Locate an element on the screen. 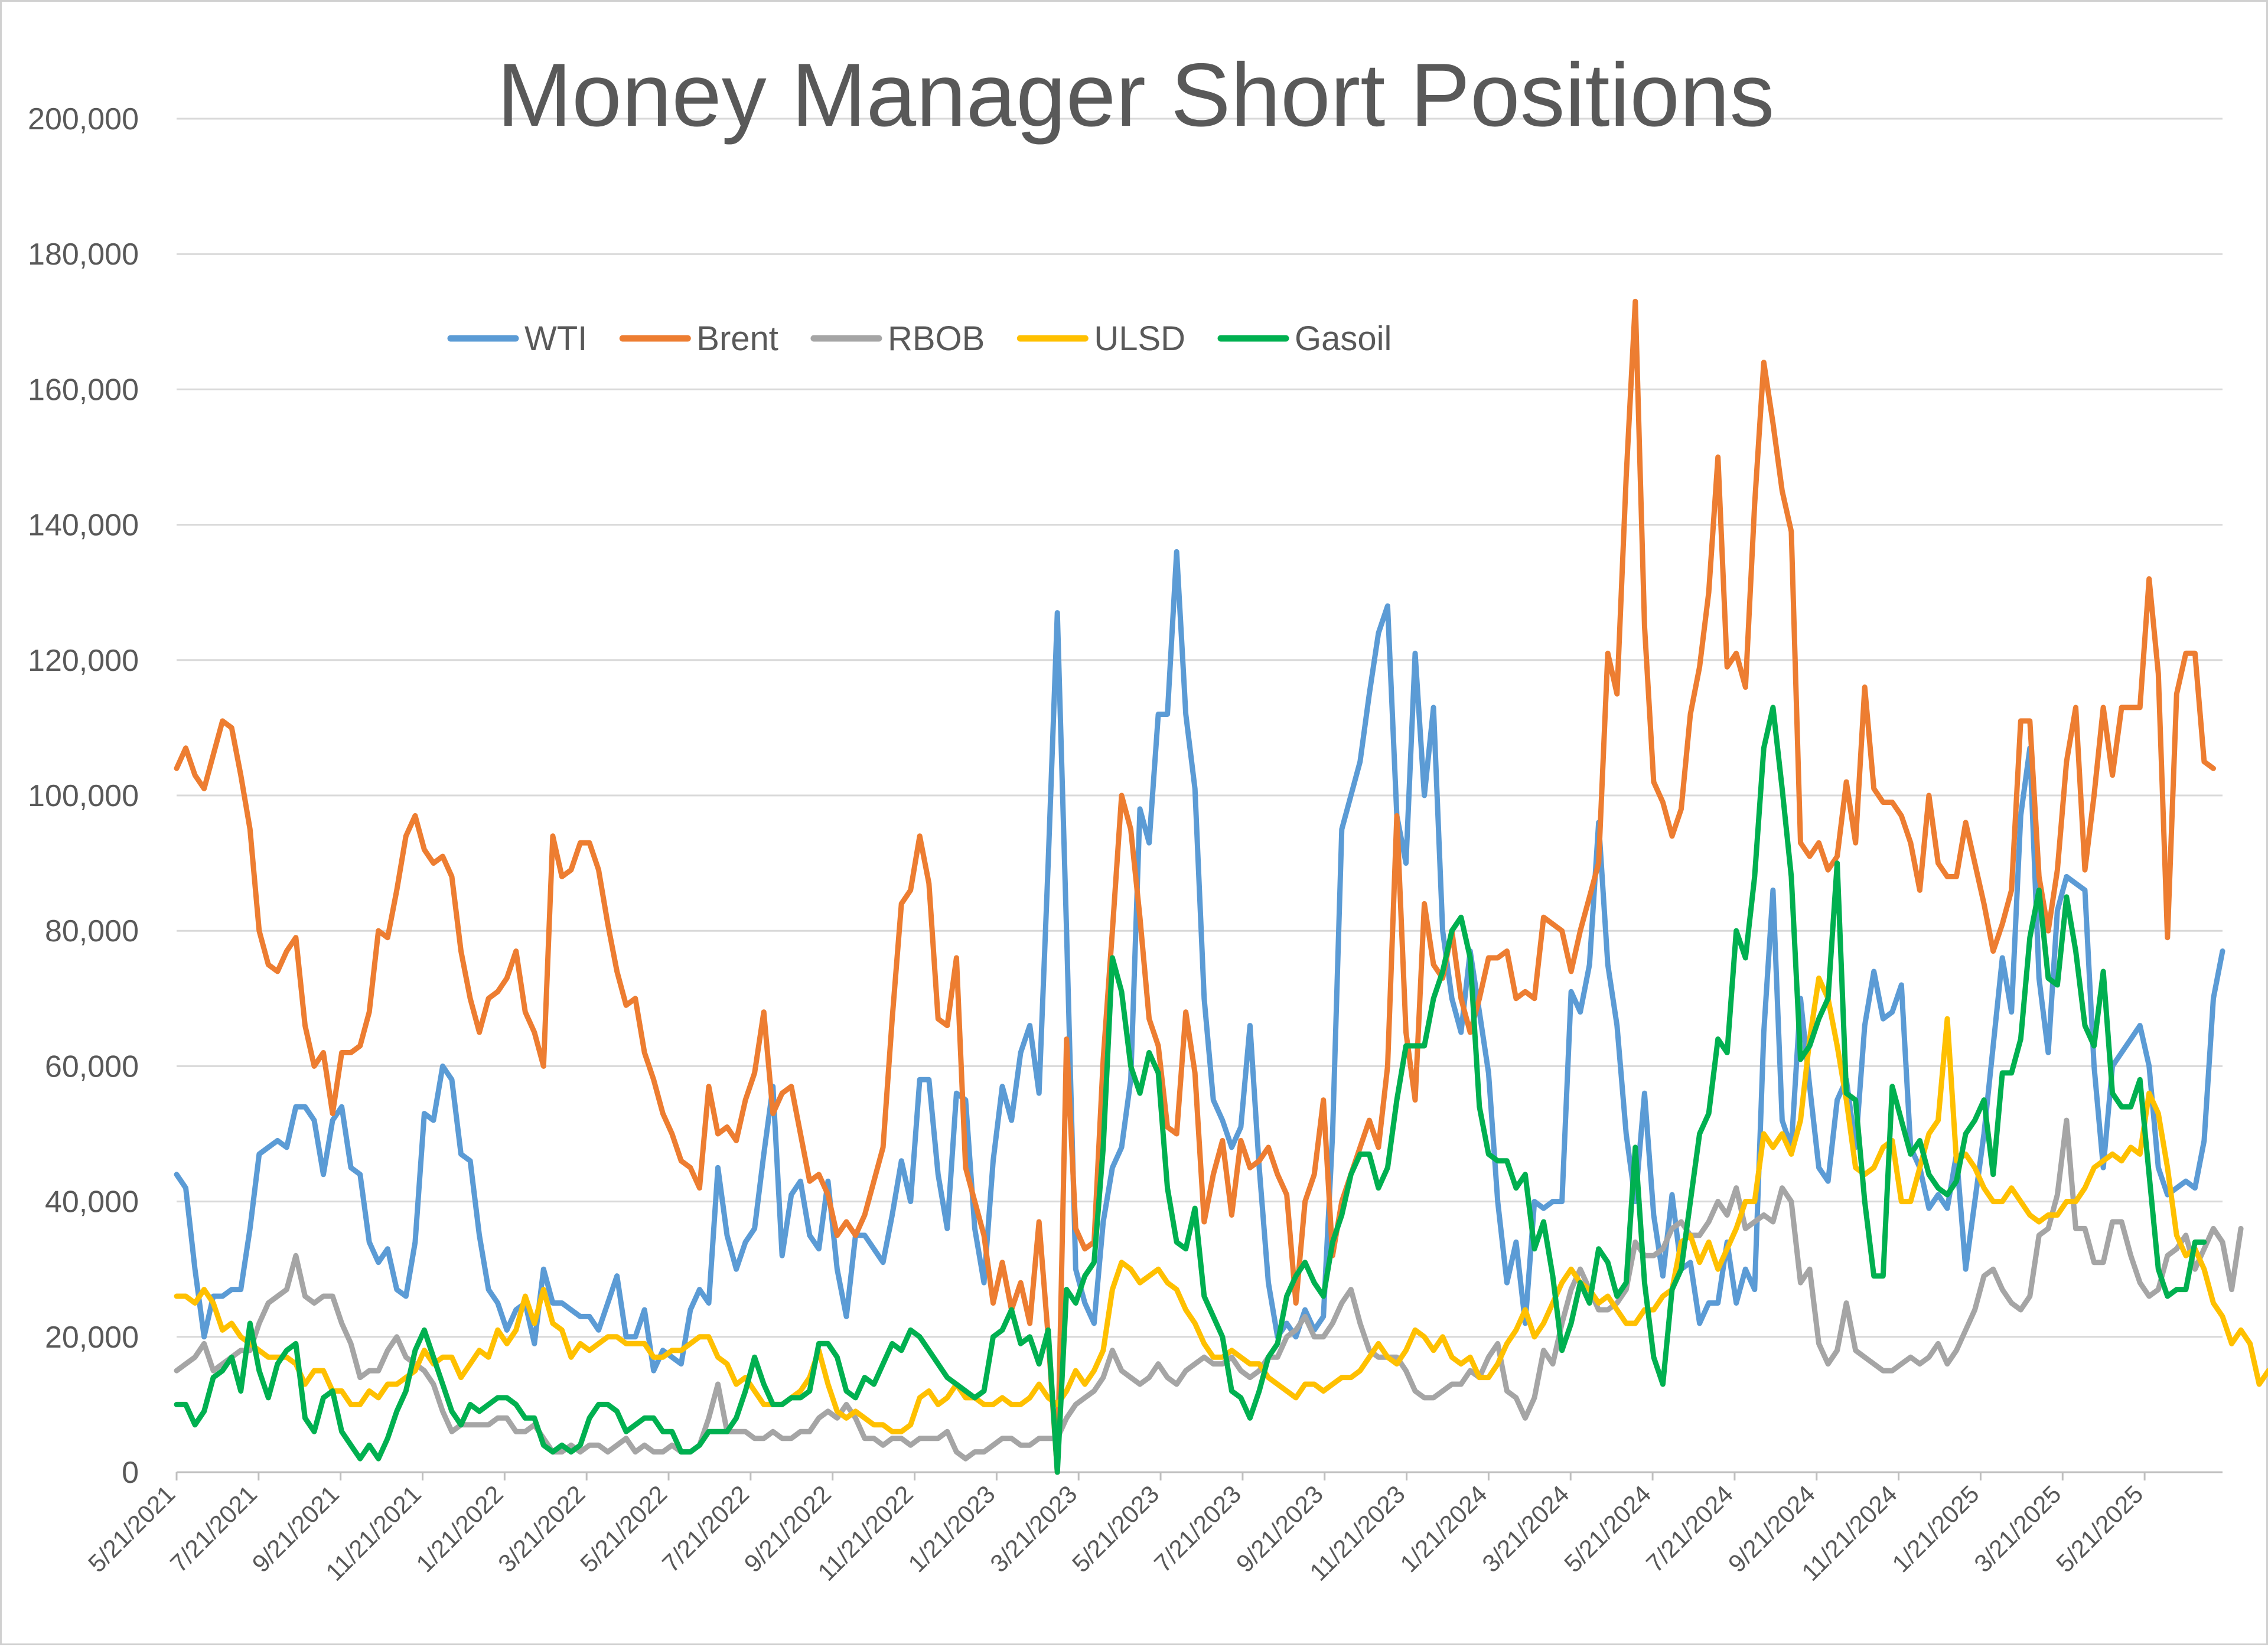 Image resolution: width=2268 pixels, height=1647 pixels. x-tick-label: 5/21/2021 is located at coordinates (131, 1528).